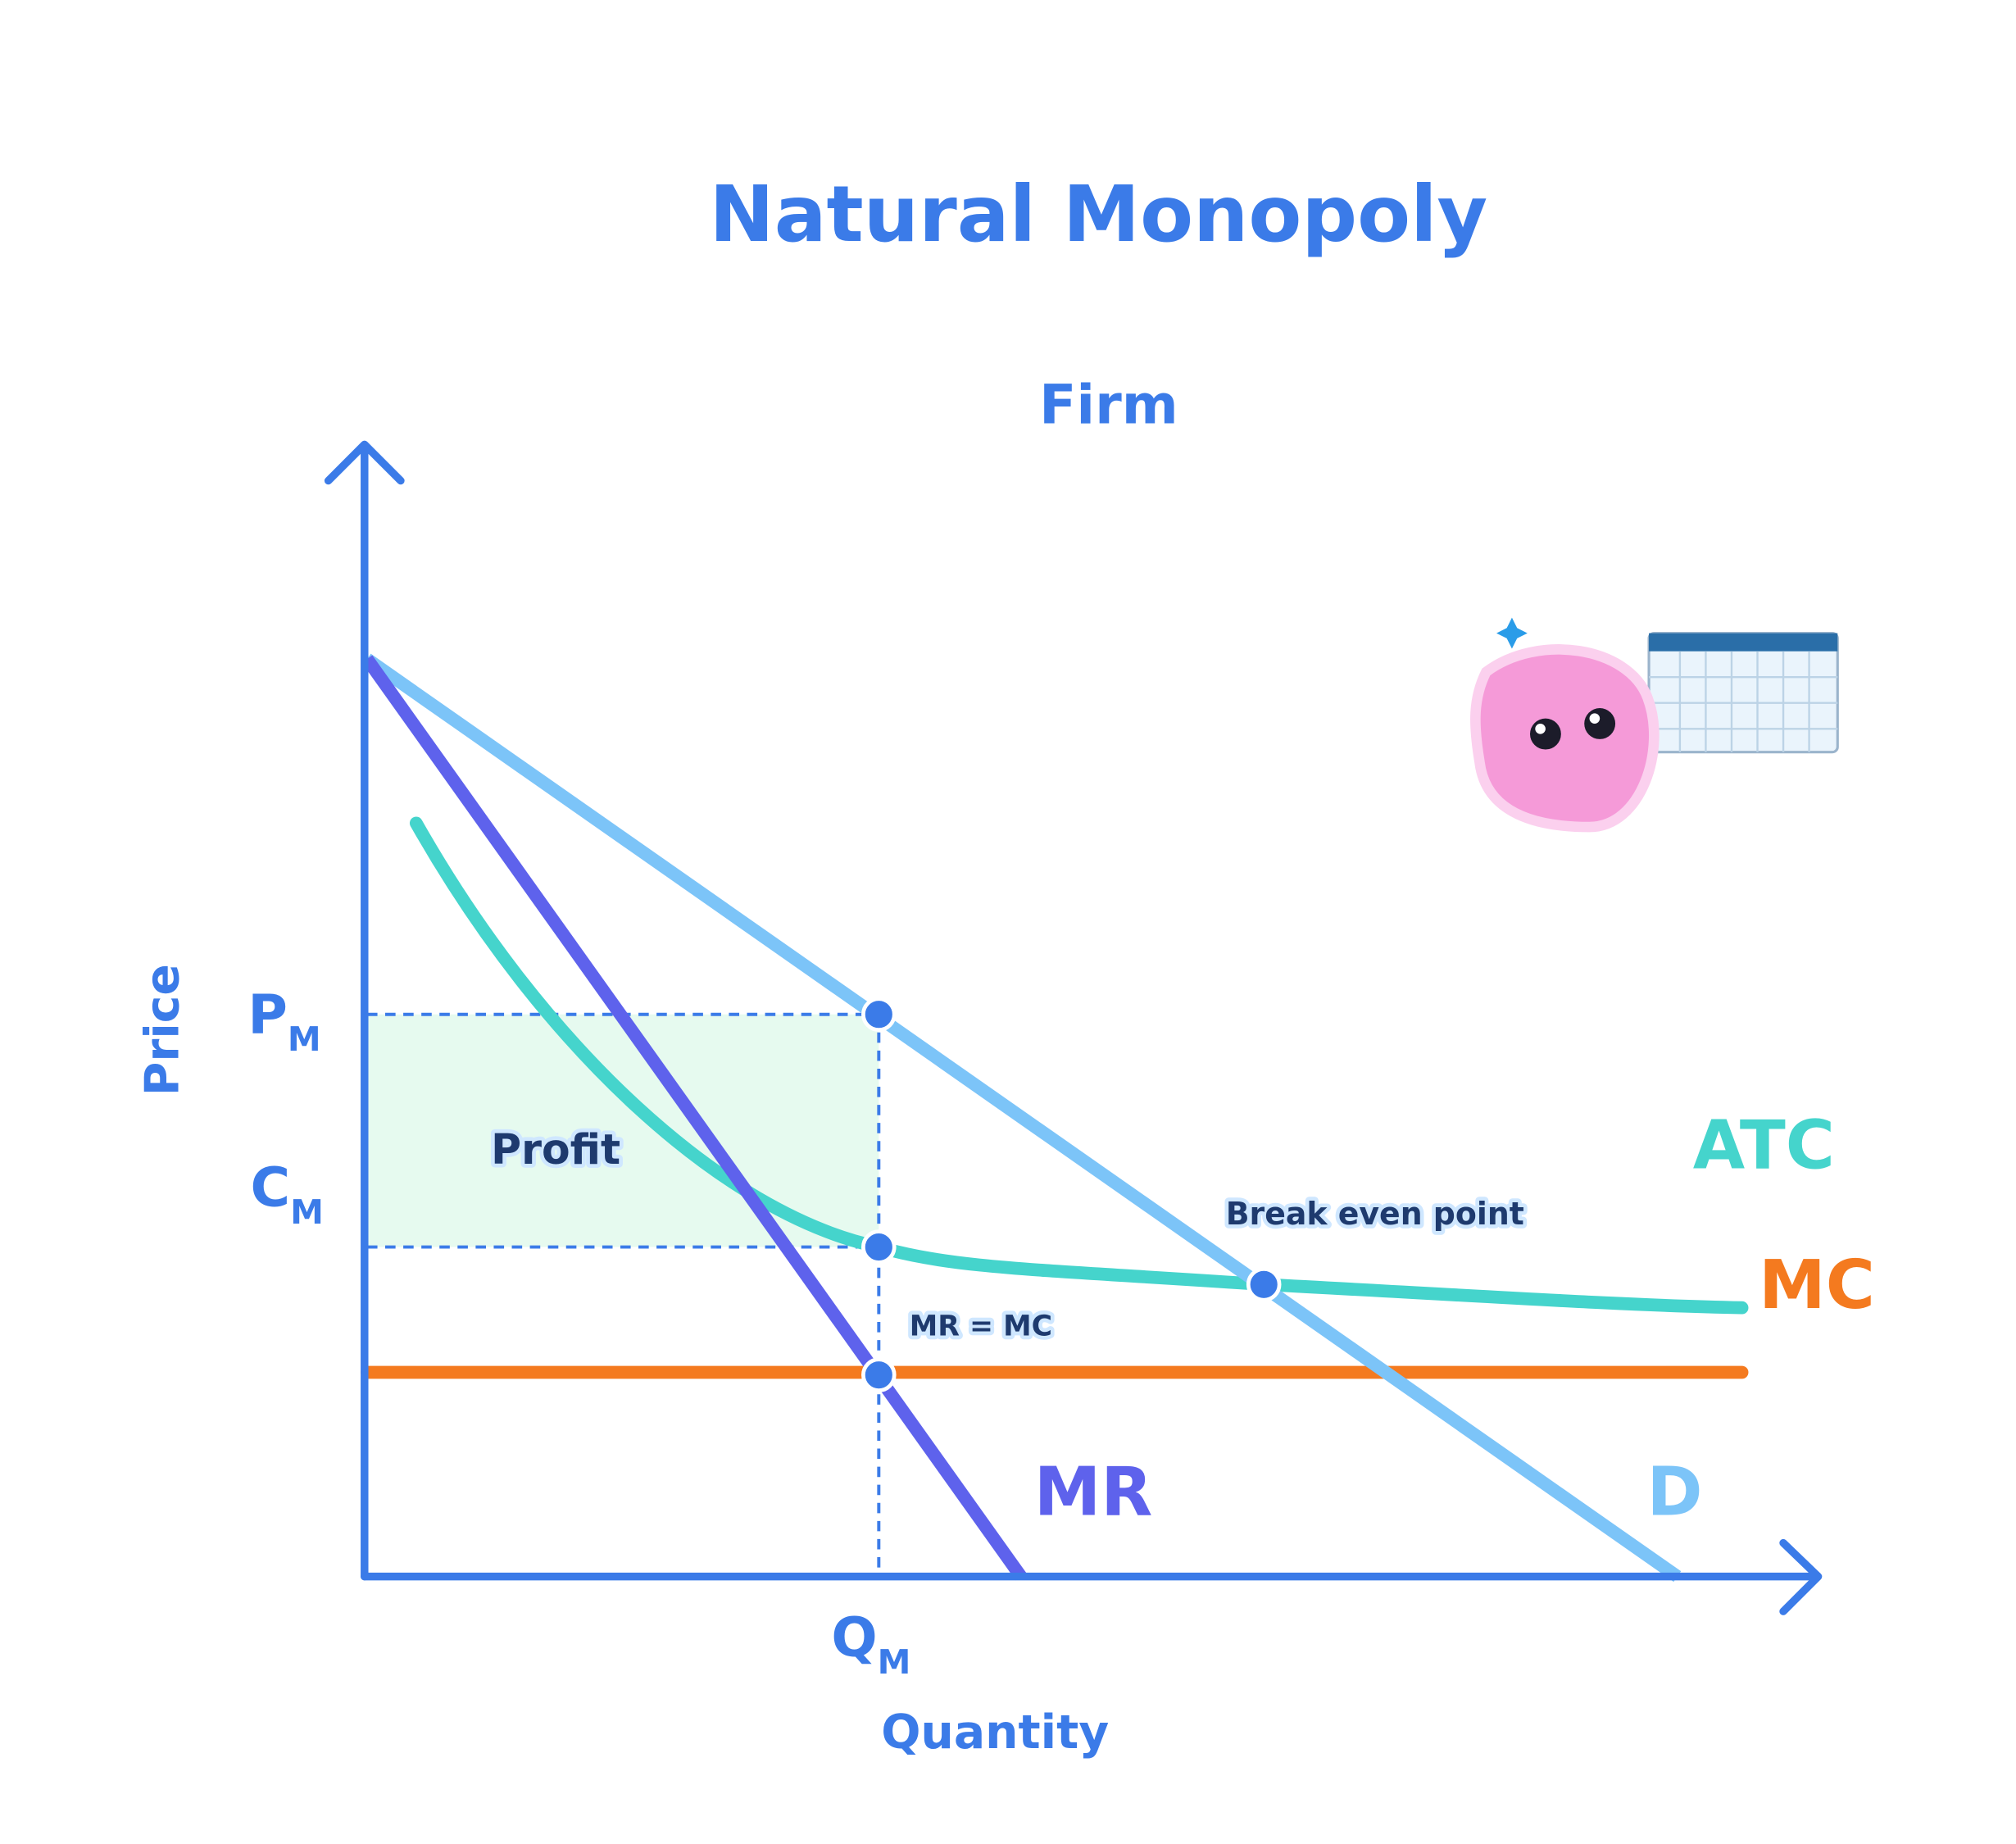 This screenshot has height=1844, width=2016. Describe the element at coordinates (995, 1732) in the screenshot. I see `x-axis-label: Quantity` at that location.